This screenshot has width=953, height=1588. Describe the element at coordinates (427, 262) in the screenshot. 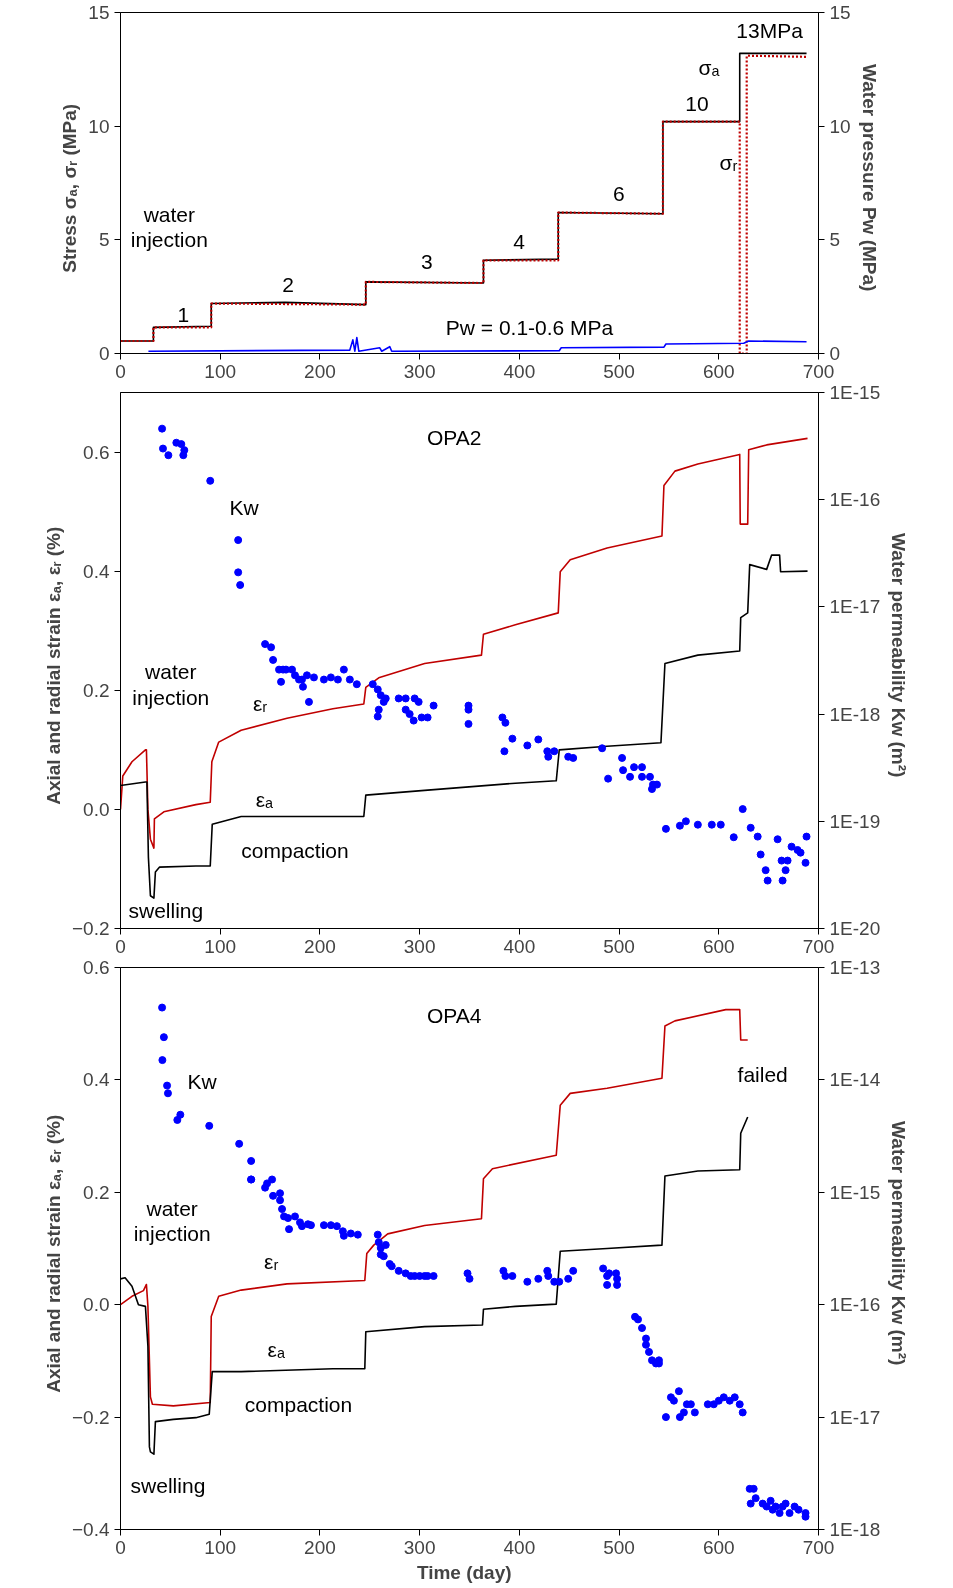

I see `annotation: 3` at that location.